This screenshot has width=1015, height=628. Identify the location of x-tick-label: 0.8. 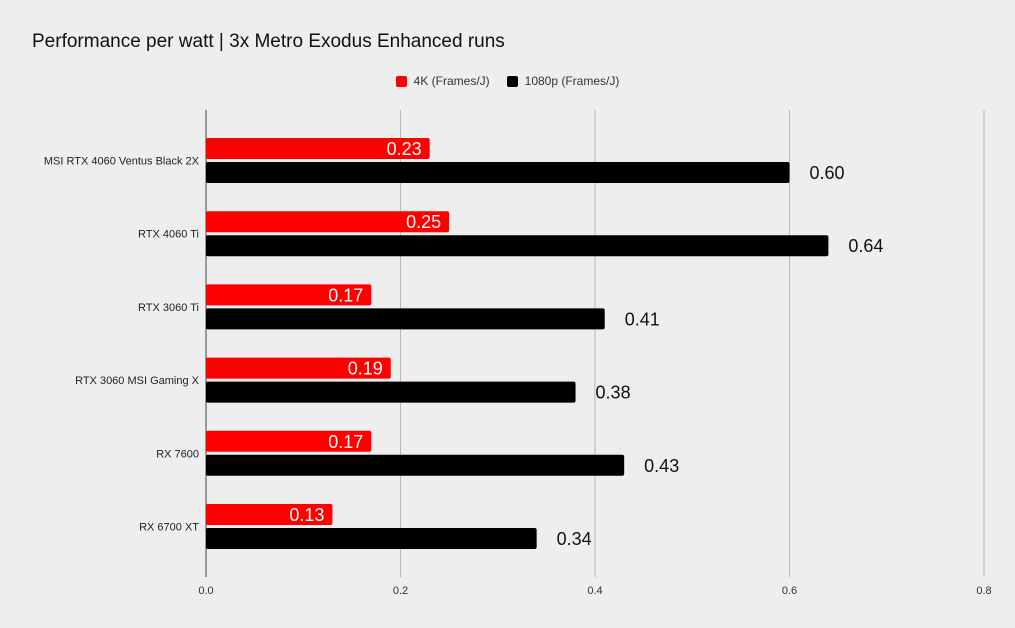
(983, 591).